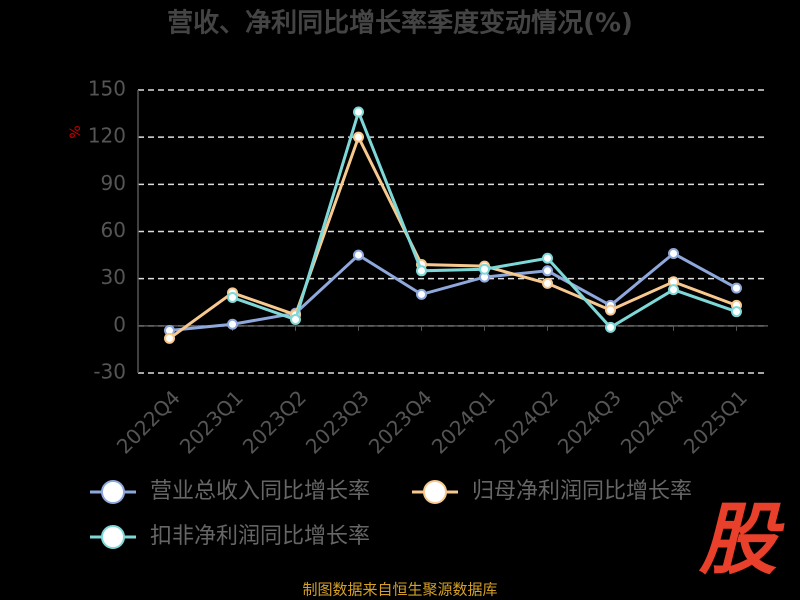 This screenshot has width=800, height=600. What do you see at coordinates (260, 536) in the screenshot?
I see `legend-label: 扣非净利润同比增长率` at bounding box center [260, 536].